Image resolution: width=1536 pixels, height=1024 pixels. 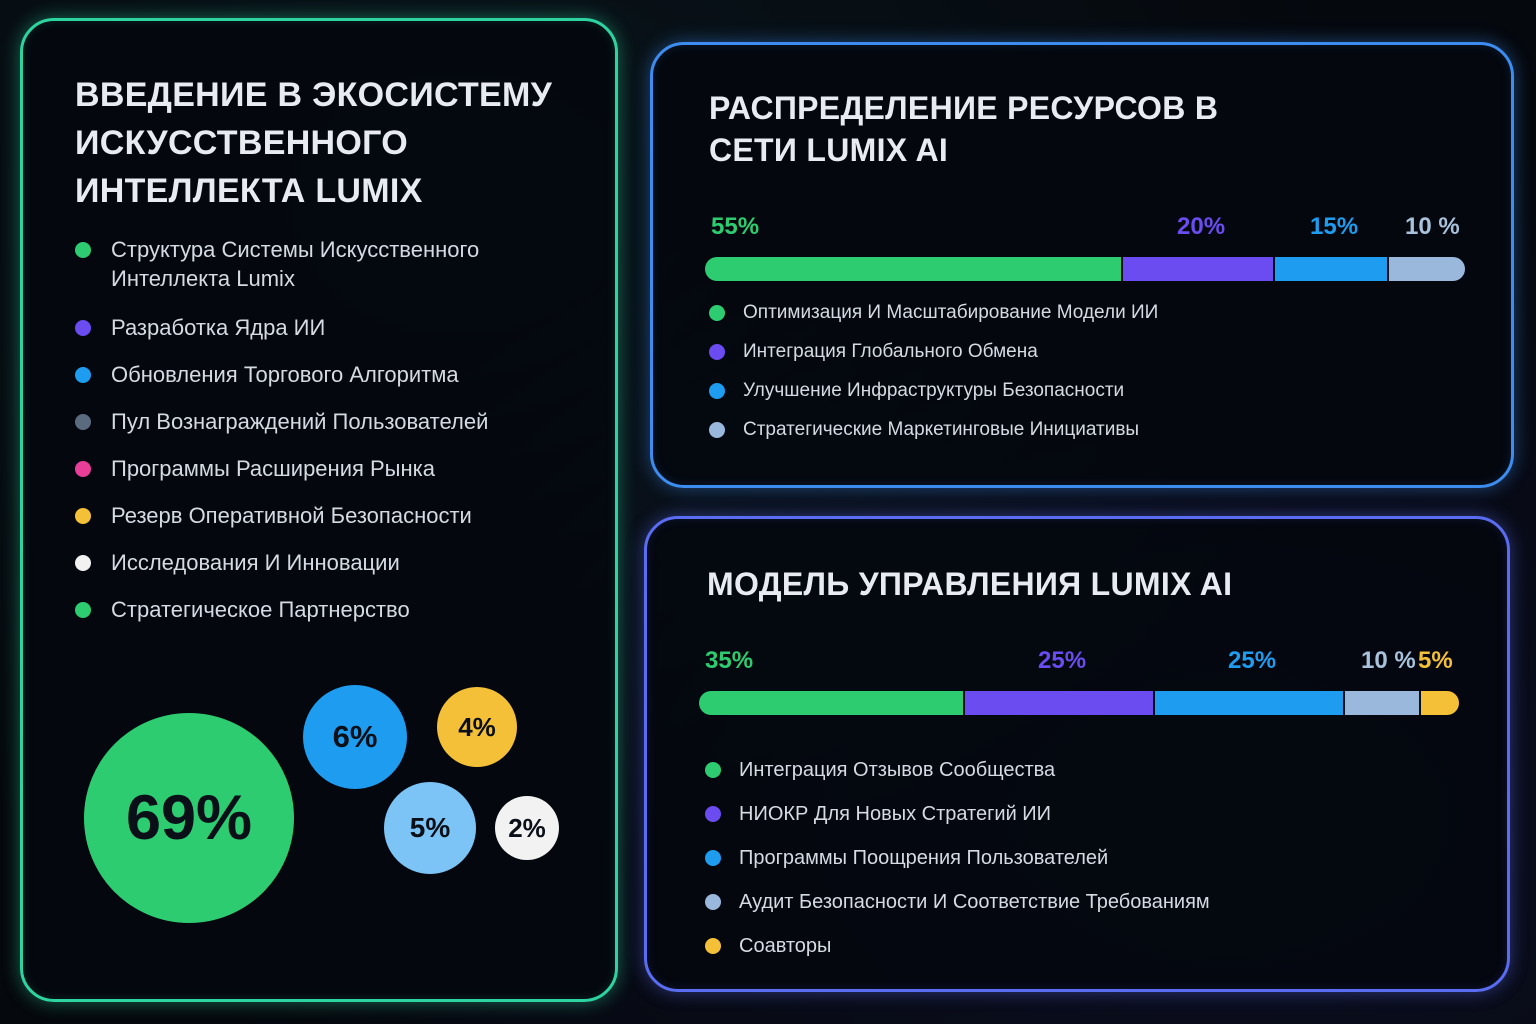 I want to click on bubble-4: 4%, so click(x=477, y=727).